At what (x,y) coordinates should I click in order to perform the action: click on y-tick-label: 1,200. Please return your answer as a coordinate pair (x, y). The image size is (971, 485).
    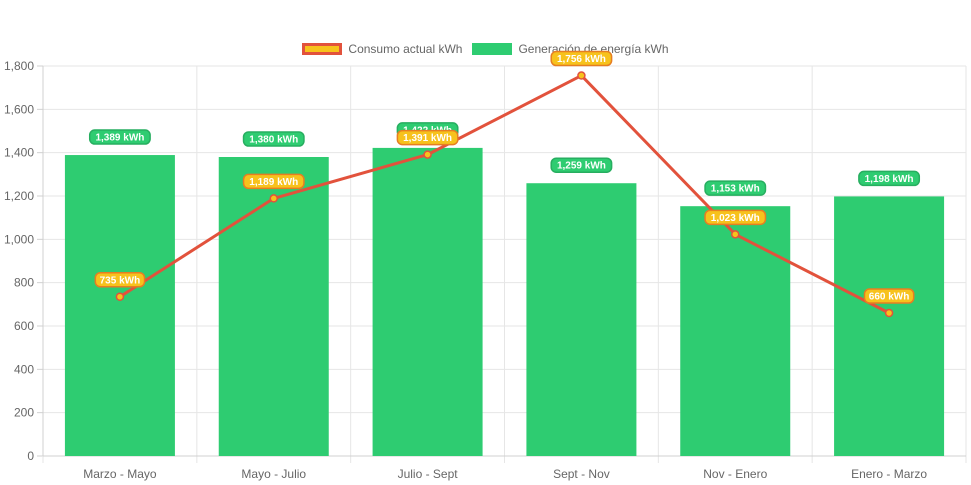
    Looking at the image, I should click on (19, 196).